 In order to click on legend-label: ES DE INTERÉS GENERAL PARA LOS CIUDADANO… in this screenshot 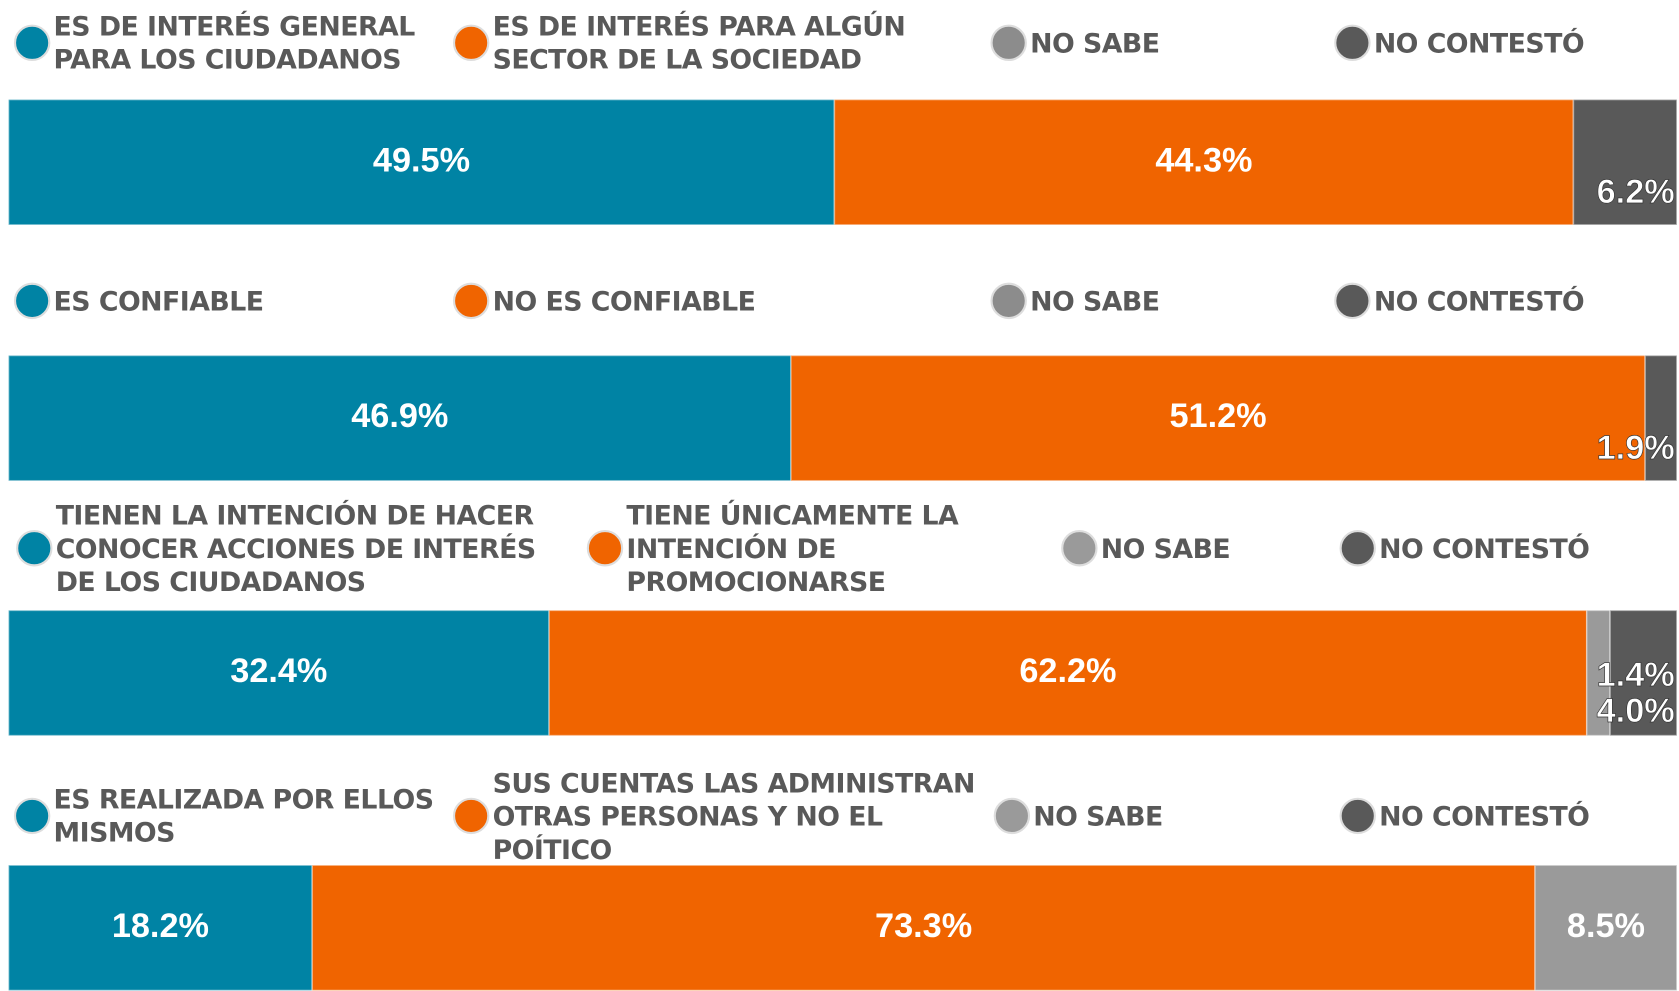, I will do `click(234, 42)`.